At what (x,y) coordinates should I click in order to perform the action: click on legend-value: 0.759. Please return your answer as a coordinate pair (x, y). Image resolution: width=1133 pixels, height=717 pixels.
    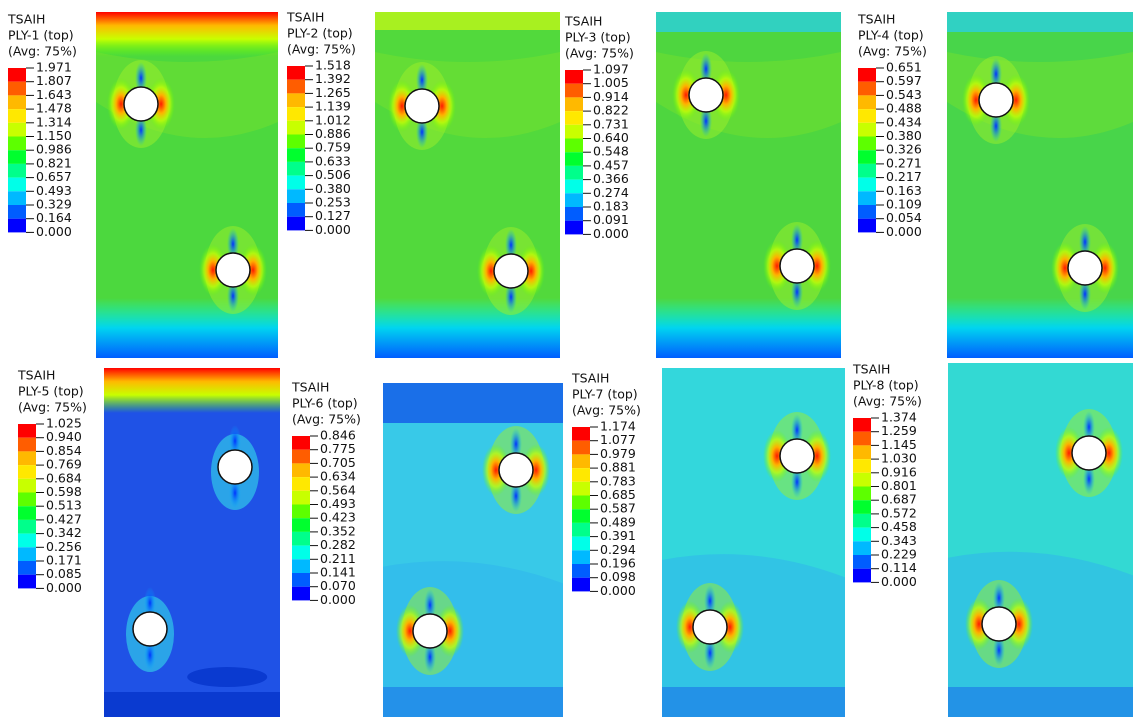
    Looking at the image, I should click on (333, 147).